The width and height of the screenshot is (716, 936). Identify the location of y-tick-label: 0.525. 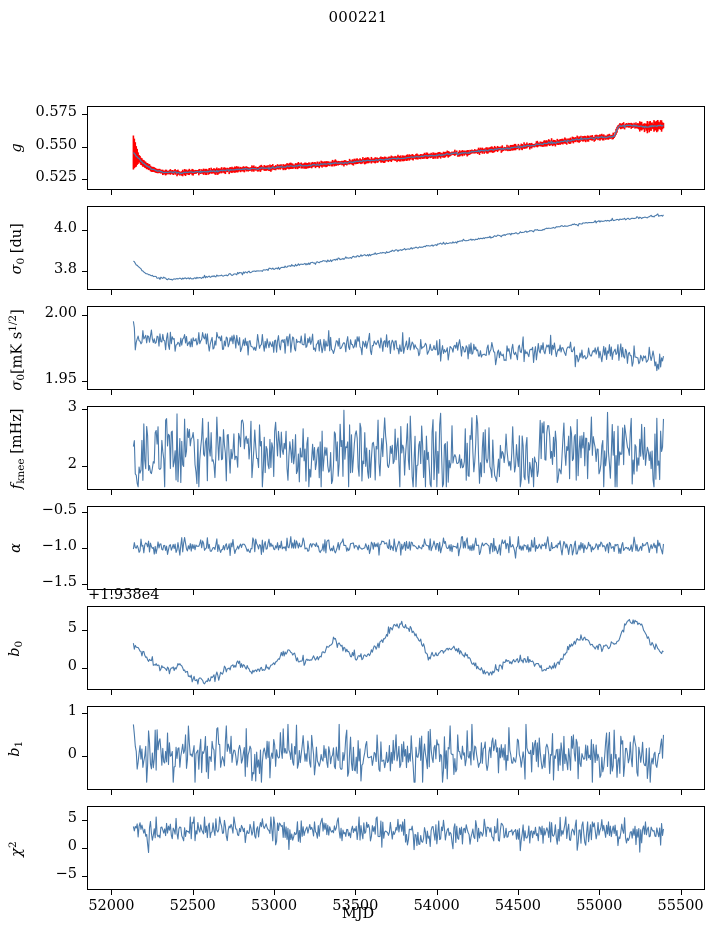
(56, 177).